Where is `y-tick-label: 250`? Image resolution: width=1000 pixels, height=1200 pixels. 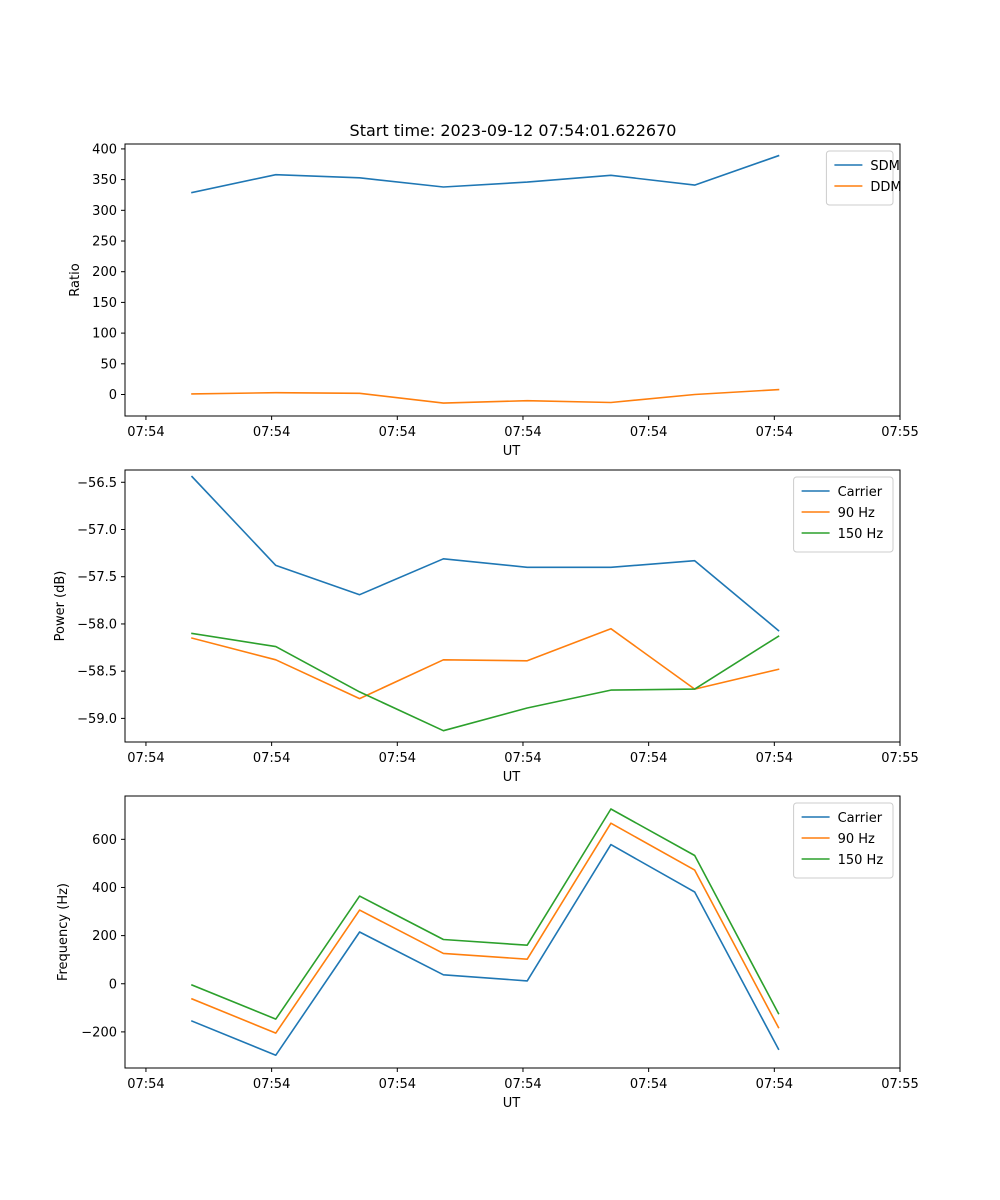
y-tick-label: 250 is located at coordinates (104, 242).